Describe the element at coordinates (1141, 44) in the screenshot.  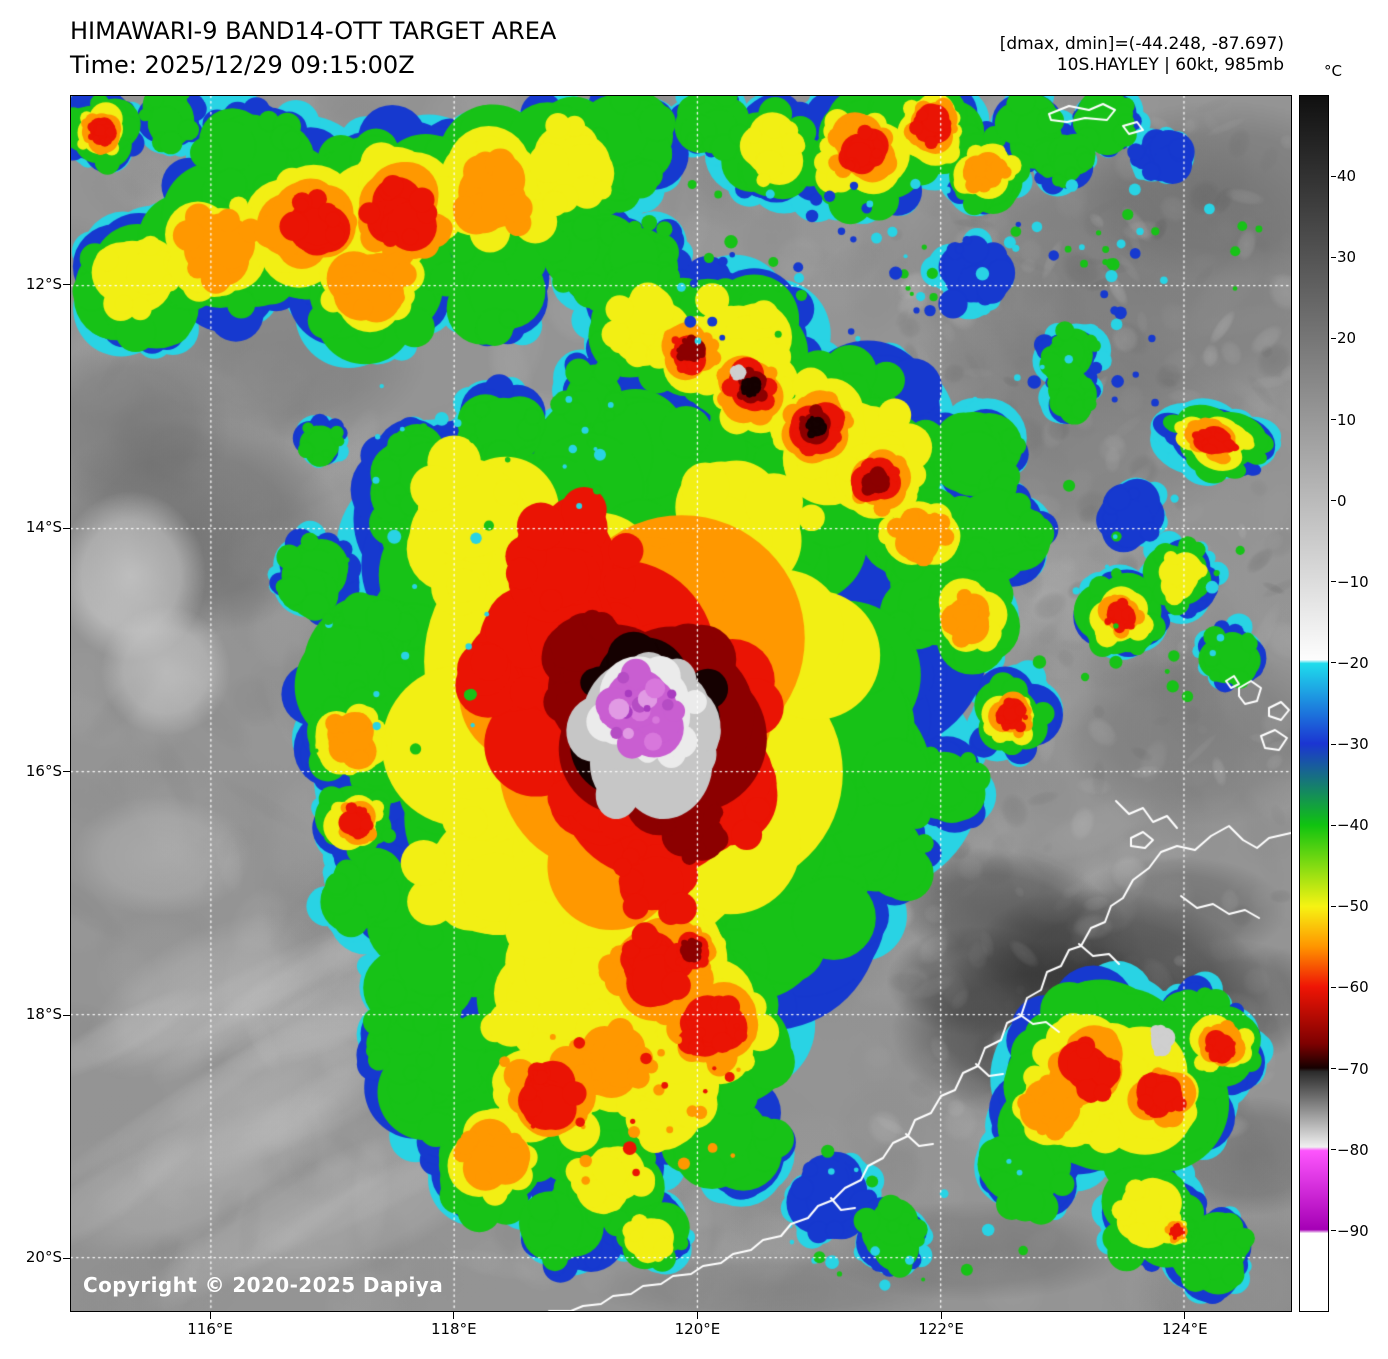
I see `dmax-dmin-label: [dmax, dmin]=(-44.248, -87.697)` at that location.